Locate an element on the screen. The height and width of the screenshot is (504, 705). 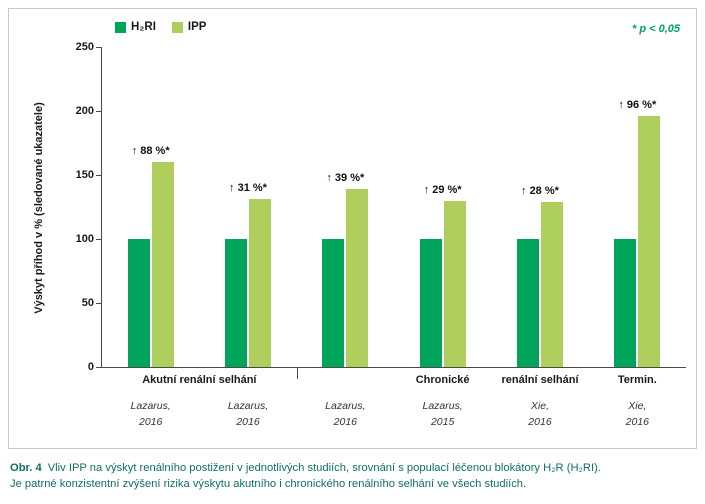
legend-item-h2ri: H₂RI is located at coordinates (135, 27).